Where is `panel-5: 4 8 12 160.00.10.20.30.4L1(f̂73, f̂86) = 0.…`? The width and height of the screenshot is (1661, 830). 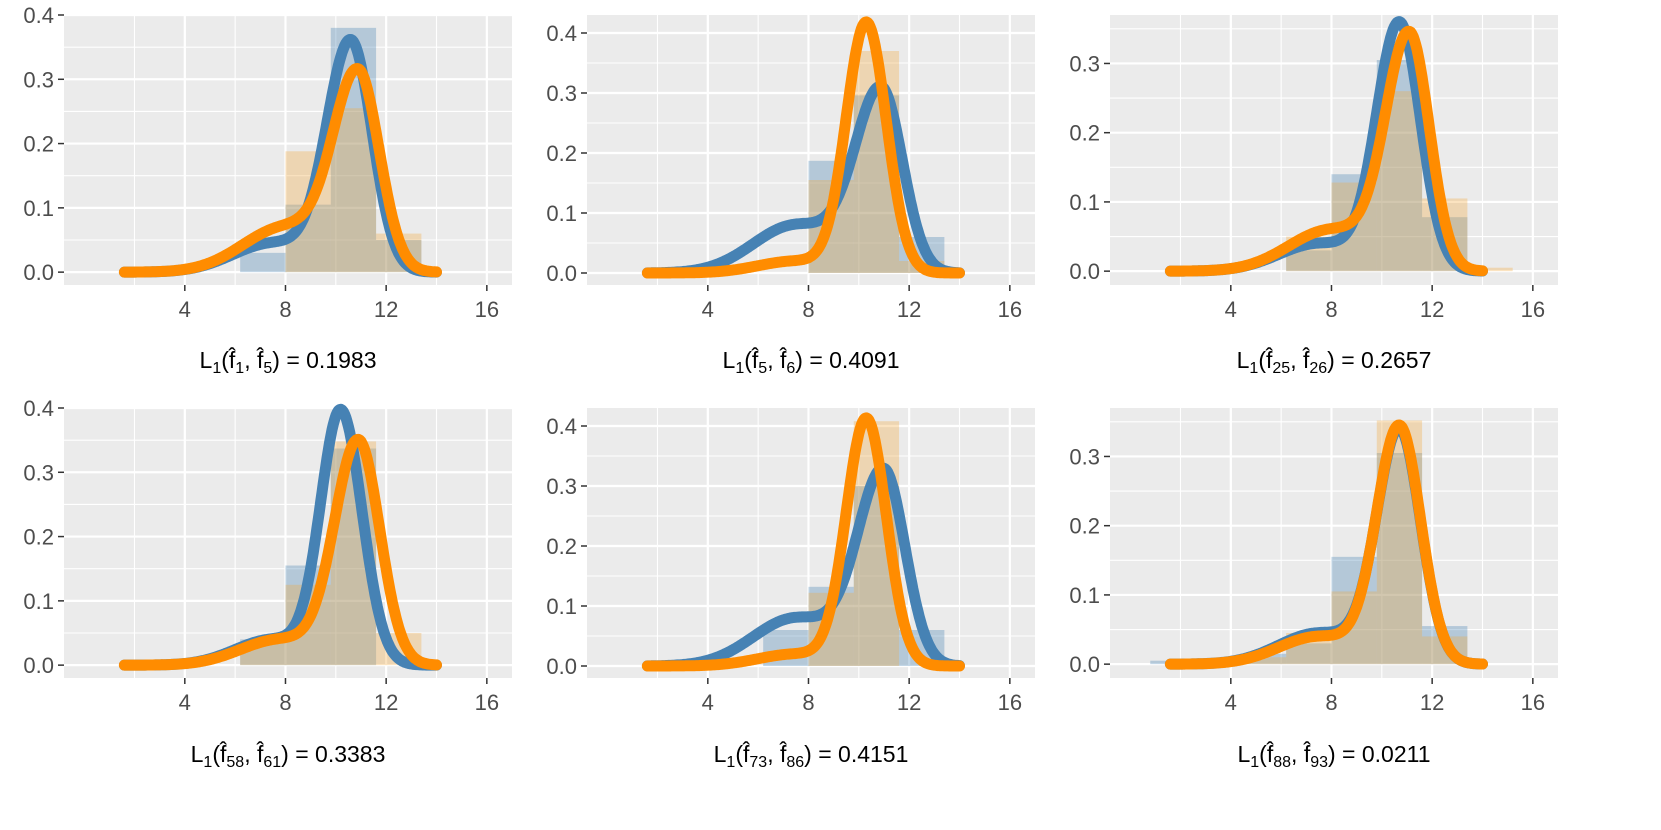
panel-5: 4 8 12 160.00.10.20.30.4L1(f̂73, f̂86) = 0.… is located at coordinates (790, 589).